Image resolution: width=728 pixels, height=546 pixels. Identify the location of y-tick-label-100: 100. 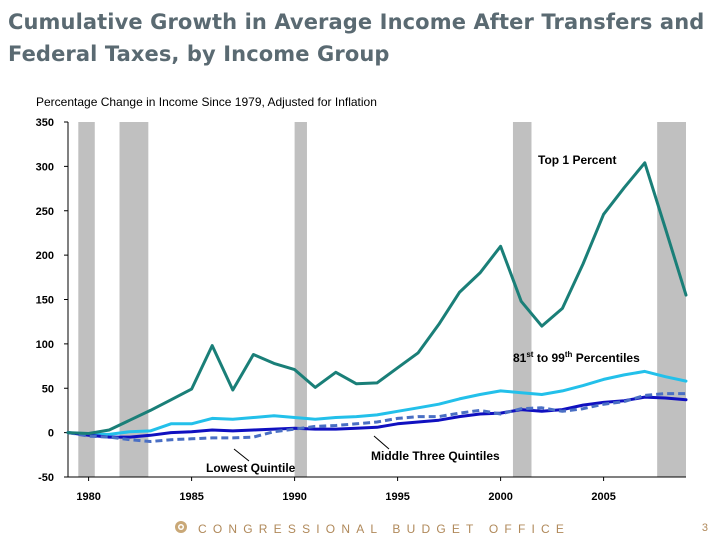
(45, 345).